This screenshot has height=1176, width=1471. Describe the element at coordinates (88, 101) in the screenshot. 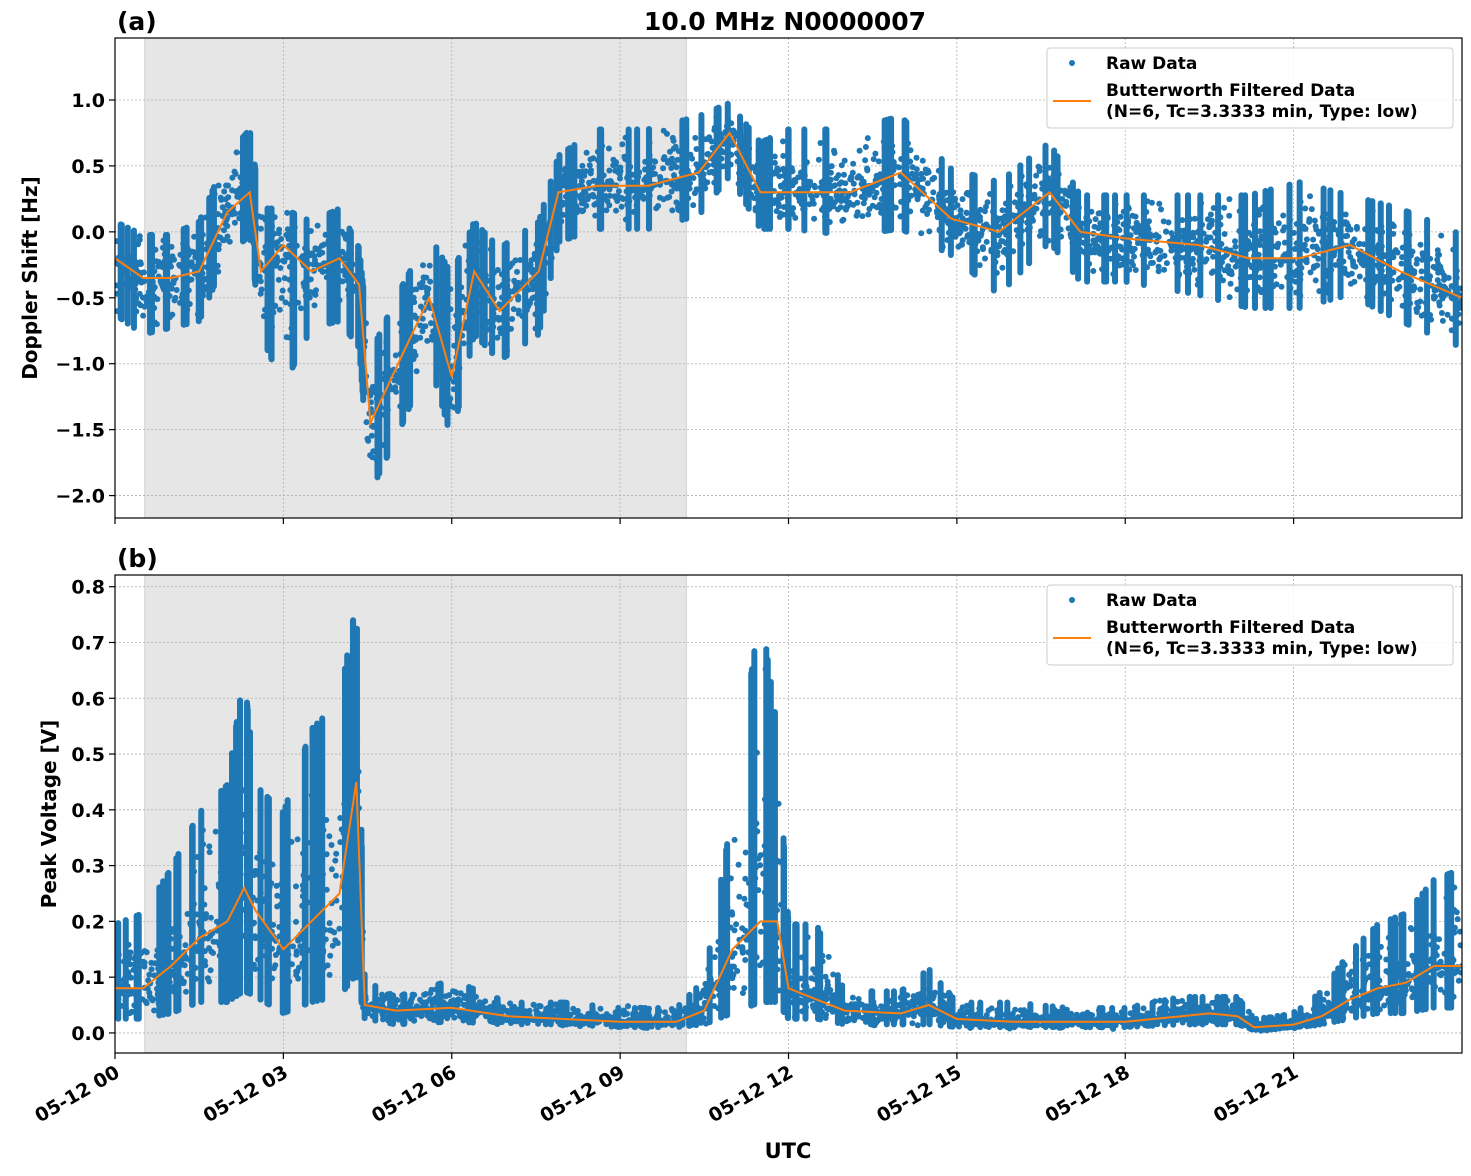

I see `y-tick-label: 1.0` at that location.